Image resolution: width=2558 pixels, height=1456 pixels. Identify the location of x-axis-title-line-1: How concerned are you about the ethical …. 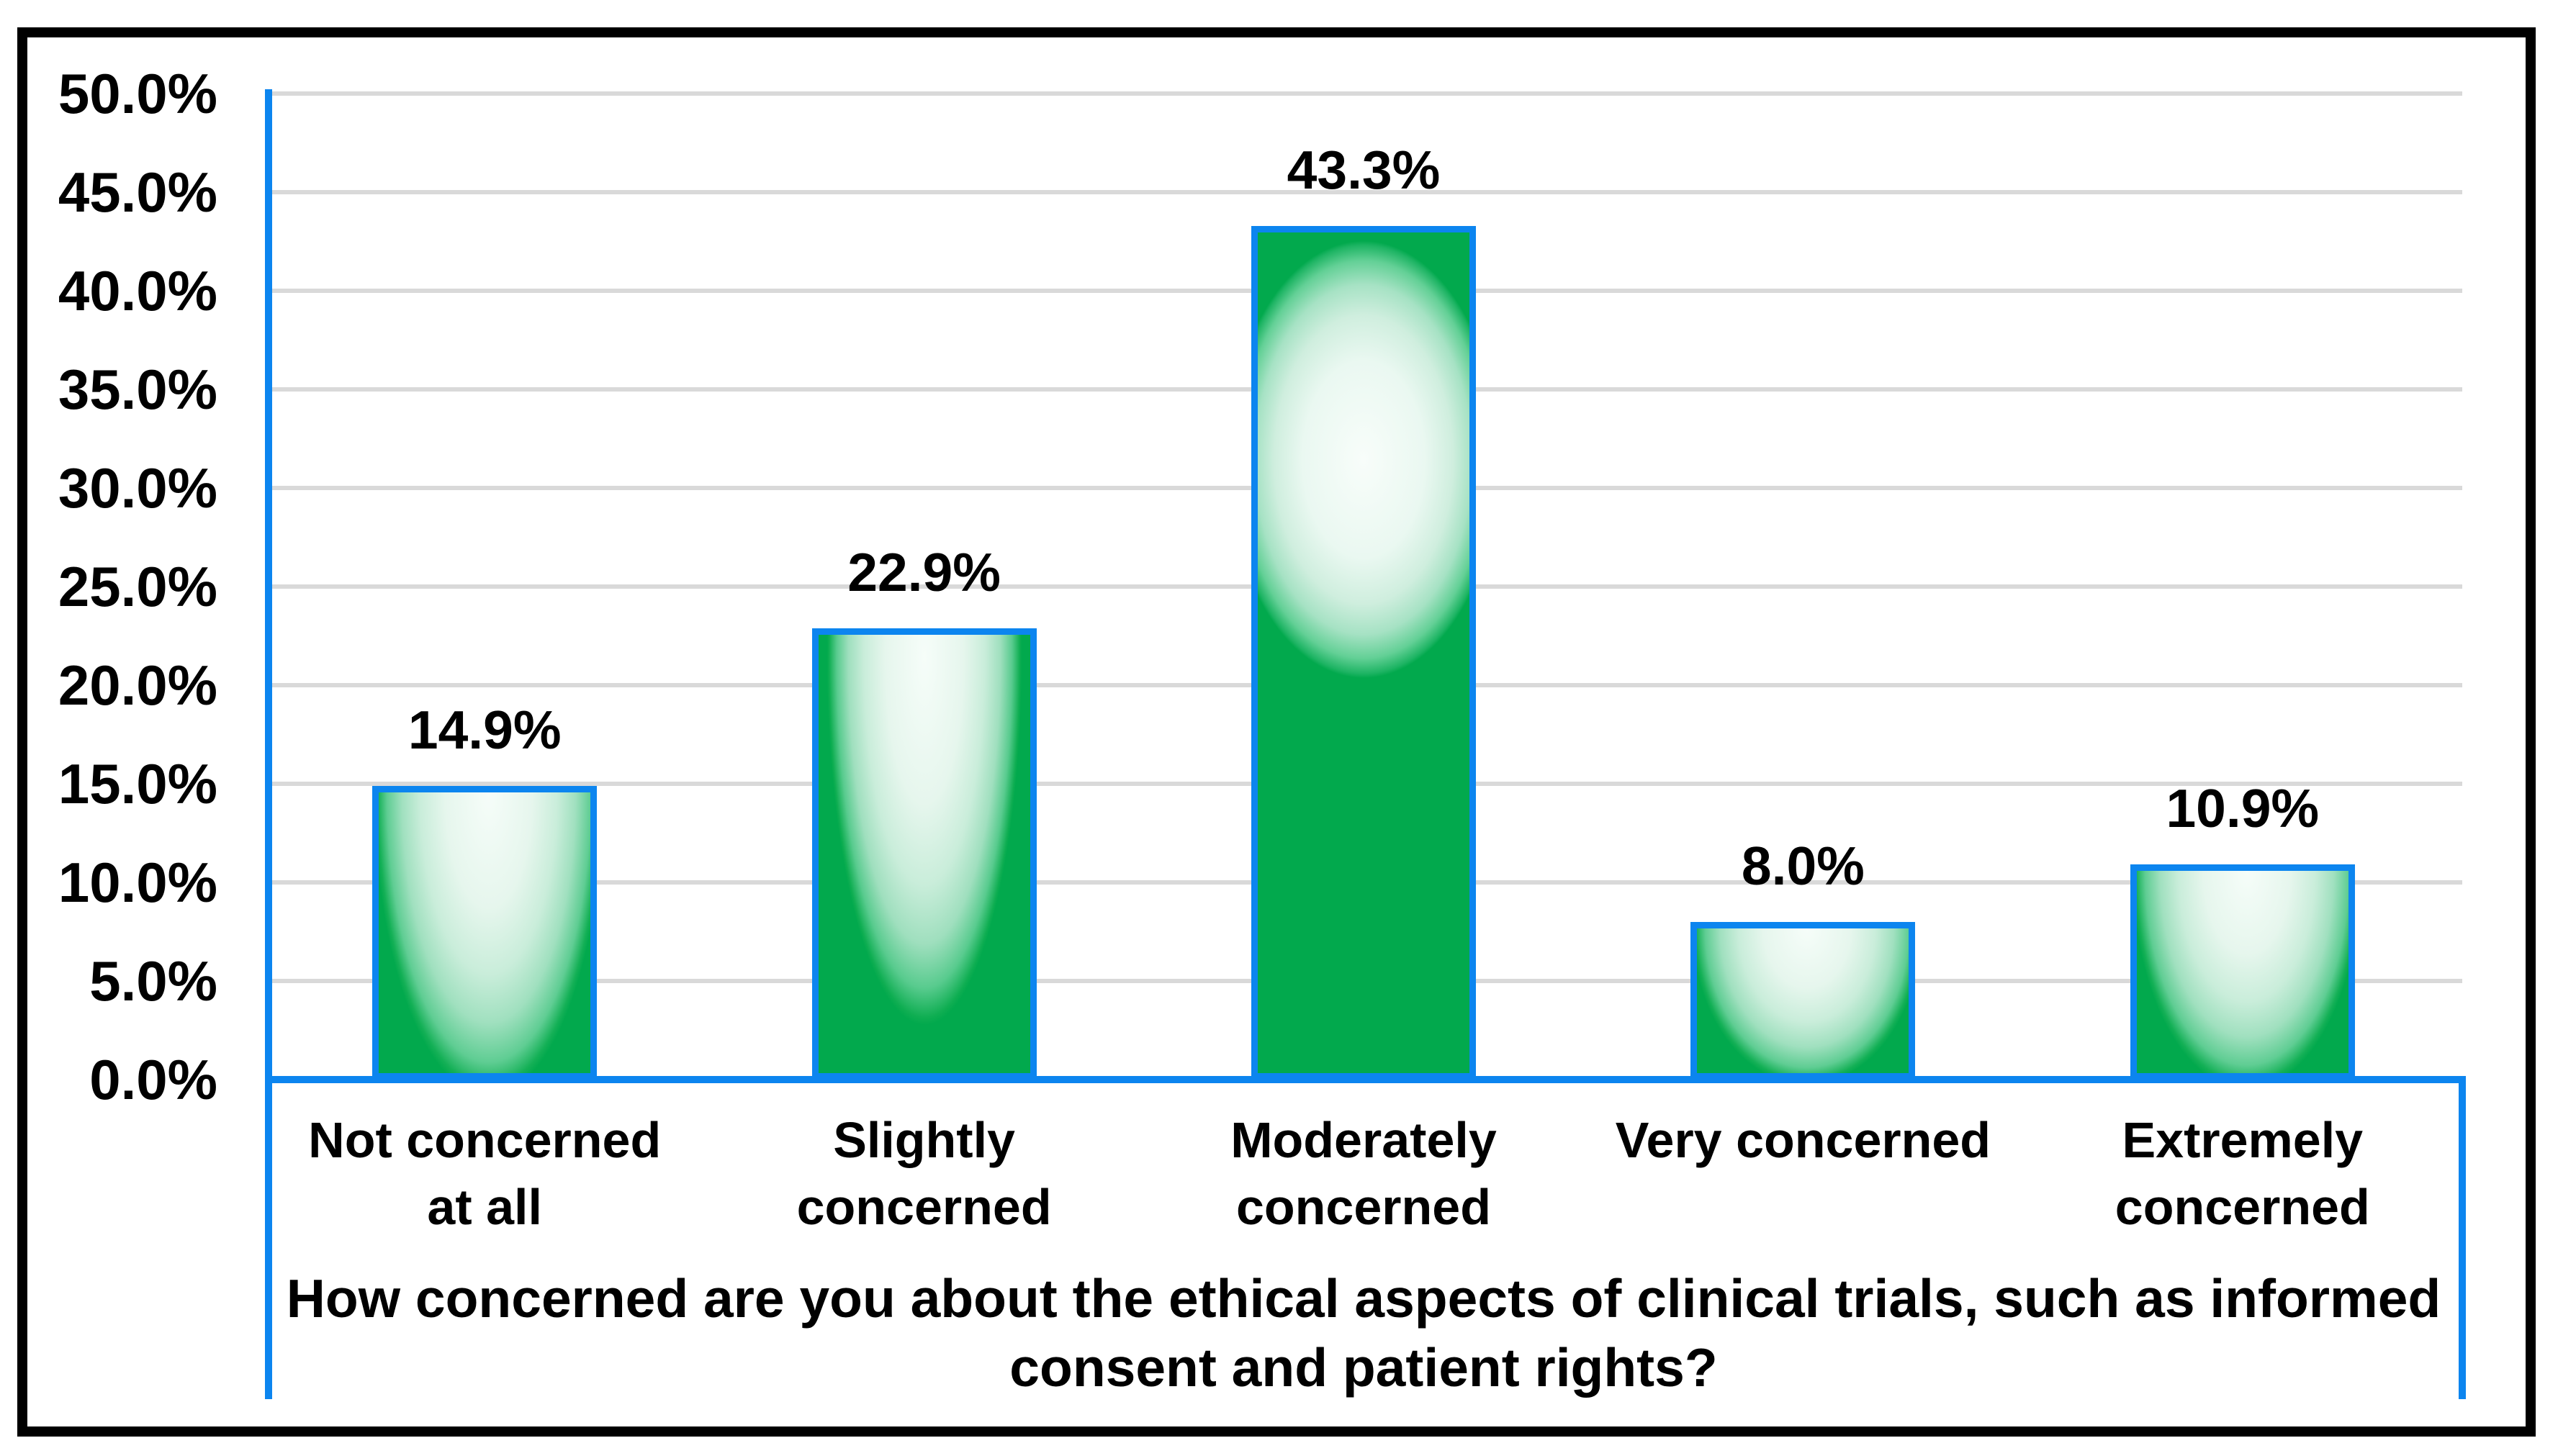
(1363, 1298).